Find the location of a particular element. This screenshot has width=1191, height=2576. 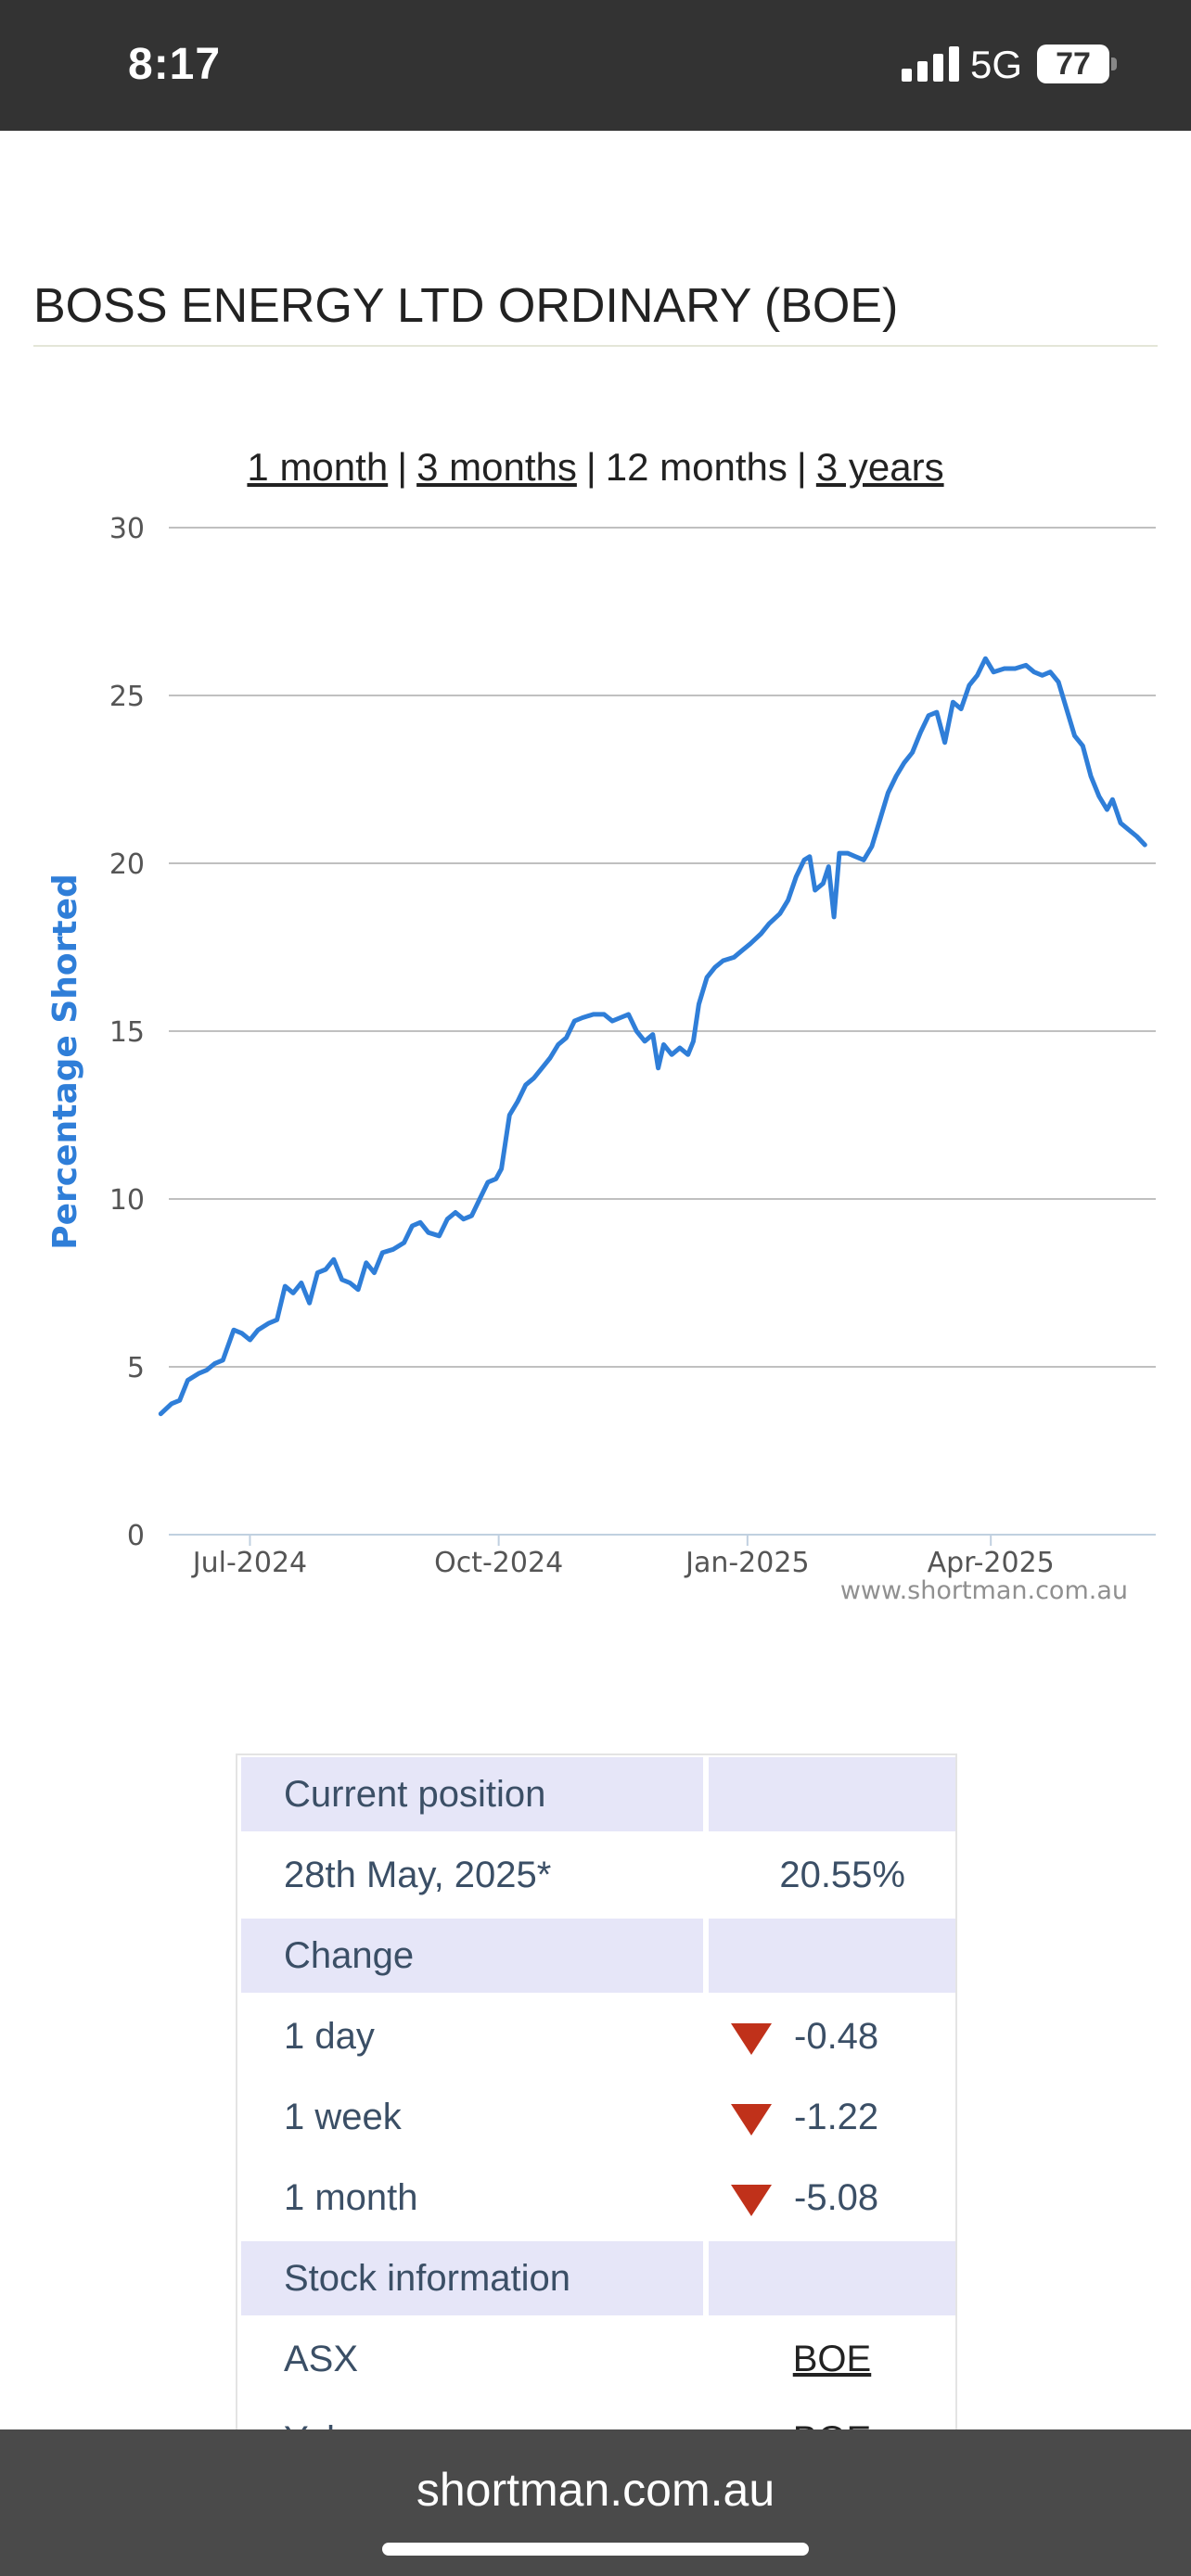

table-header-row: Current position is located at coordinates (598, 1794).